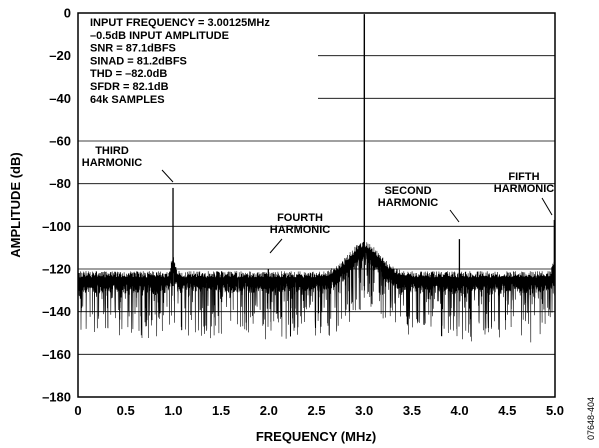 Image resolution: width=599 pixels, height=448 pixels. I want to click on x-tick-label: 3.0, so click(364, 410).